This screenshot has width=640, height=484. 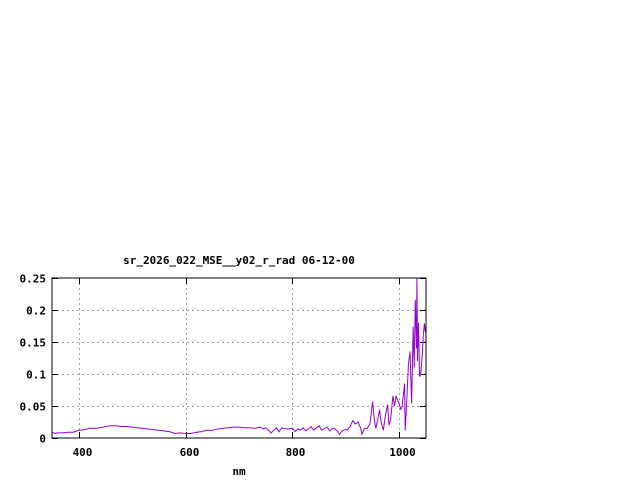 I want to click on y-tick-label: 0.1, so click(x=36, y=375).